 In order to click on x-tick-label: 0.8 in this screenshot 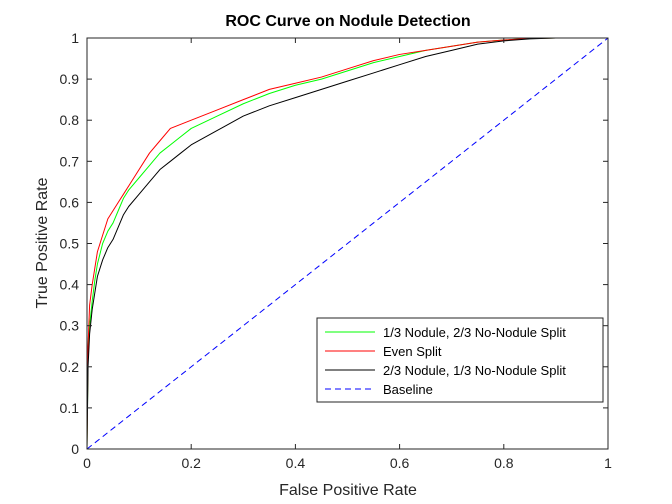, I will do `click(504, 463)`.